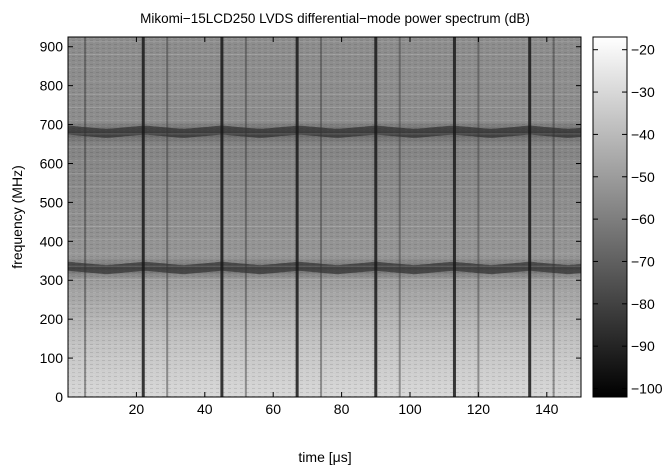 The height and width of the screenshot is (466, 670). What do you see at coordinates (324, 457) in the screenshot?
I see `x-axis-label: time [μs]` at bounding box center [324, 457].